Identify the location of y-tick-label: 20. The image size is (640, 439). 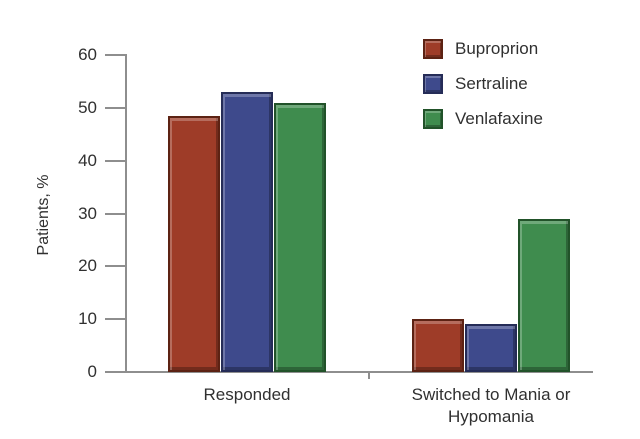
(87, 266).